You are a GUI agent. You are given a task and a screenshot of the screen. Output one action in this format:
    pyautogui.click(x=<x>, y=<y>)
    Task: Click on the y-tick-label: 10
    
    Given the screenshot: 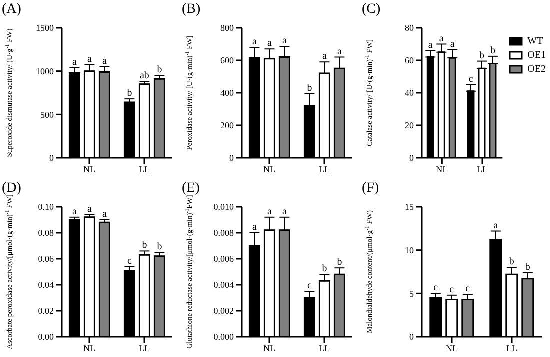 What is the action you would take?
    pyautogui.click(x=409, y=250)
    